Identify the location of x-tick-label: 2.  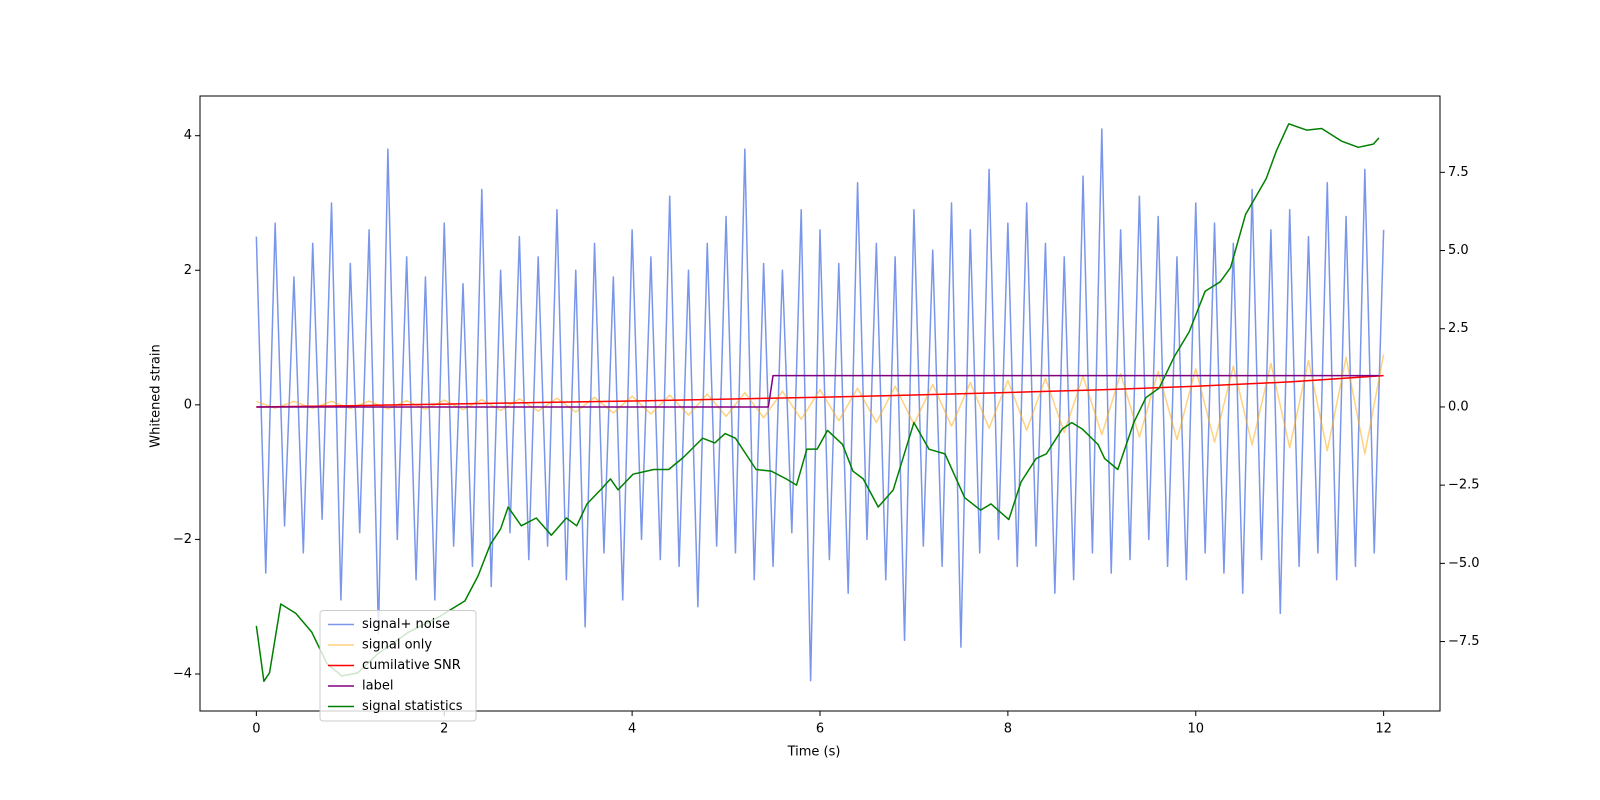
(444, 729).